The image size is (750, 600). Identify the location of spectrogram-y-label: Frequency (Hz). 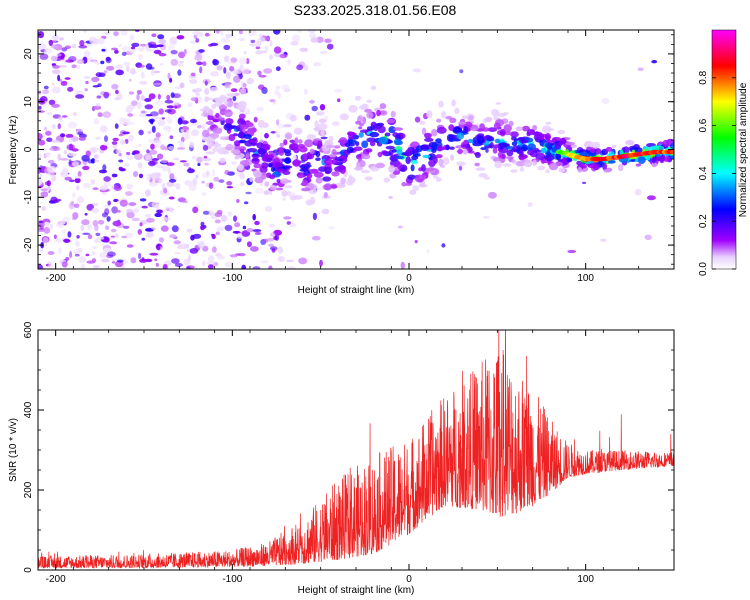
(13, 150).